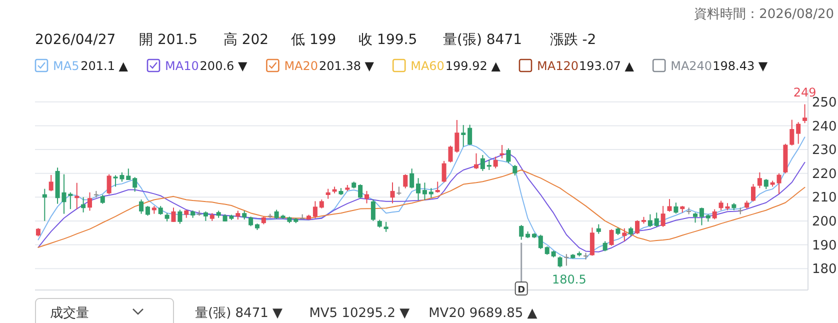 The image size is (838, 323). Describe the element at coordinates (740, 66) in the screenshot. I see `text: 198.43 ▼` at that location.